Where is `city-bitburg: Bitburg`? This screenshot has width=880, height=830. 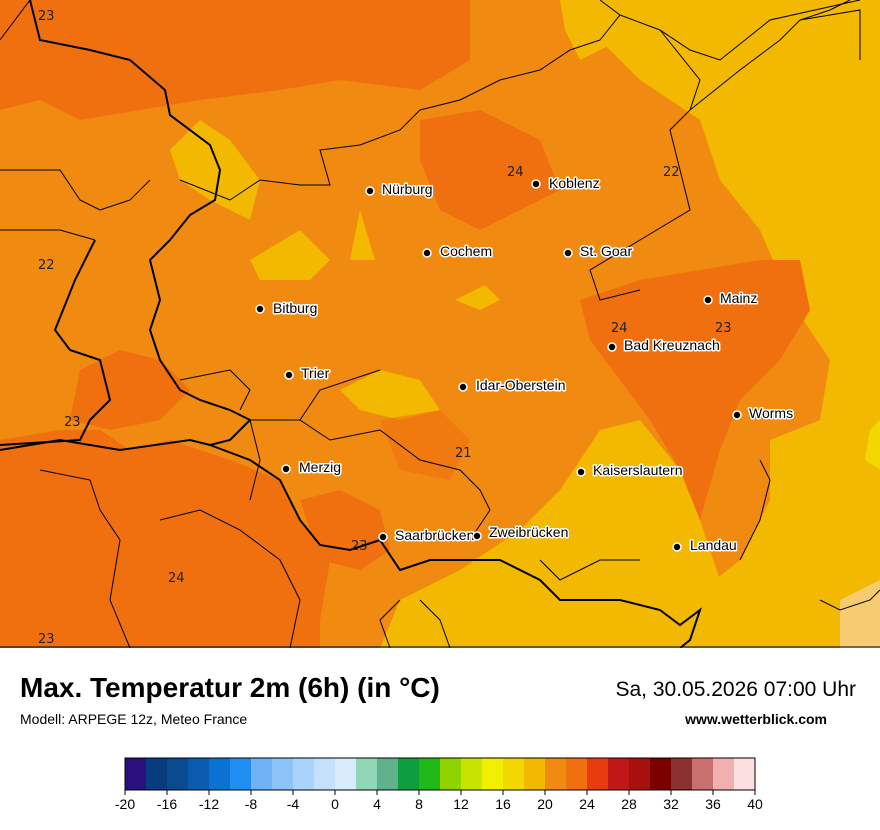 city-bitburg: Bitburg is located at coordinates (287, 308).